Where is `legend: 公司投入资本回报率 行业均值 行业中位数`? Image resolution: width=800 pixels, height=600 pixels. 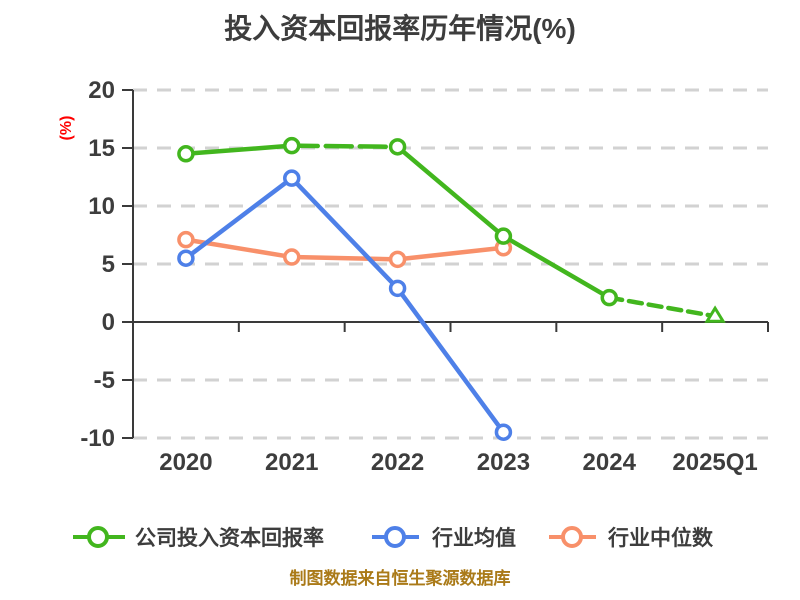
legend: 公司投入资本回报率 行业均值 行业中位数 is located at coordinates (393, 538).